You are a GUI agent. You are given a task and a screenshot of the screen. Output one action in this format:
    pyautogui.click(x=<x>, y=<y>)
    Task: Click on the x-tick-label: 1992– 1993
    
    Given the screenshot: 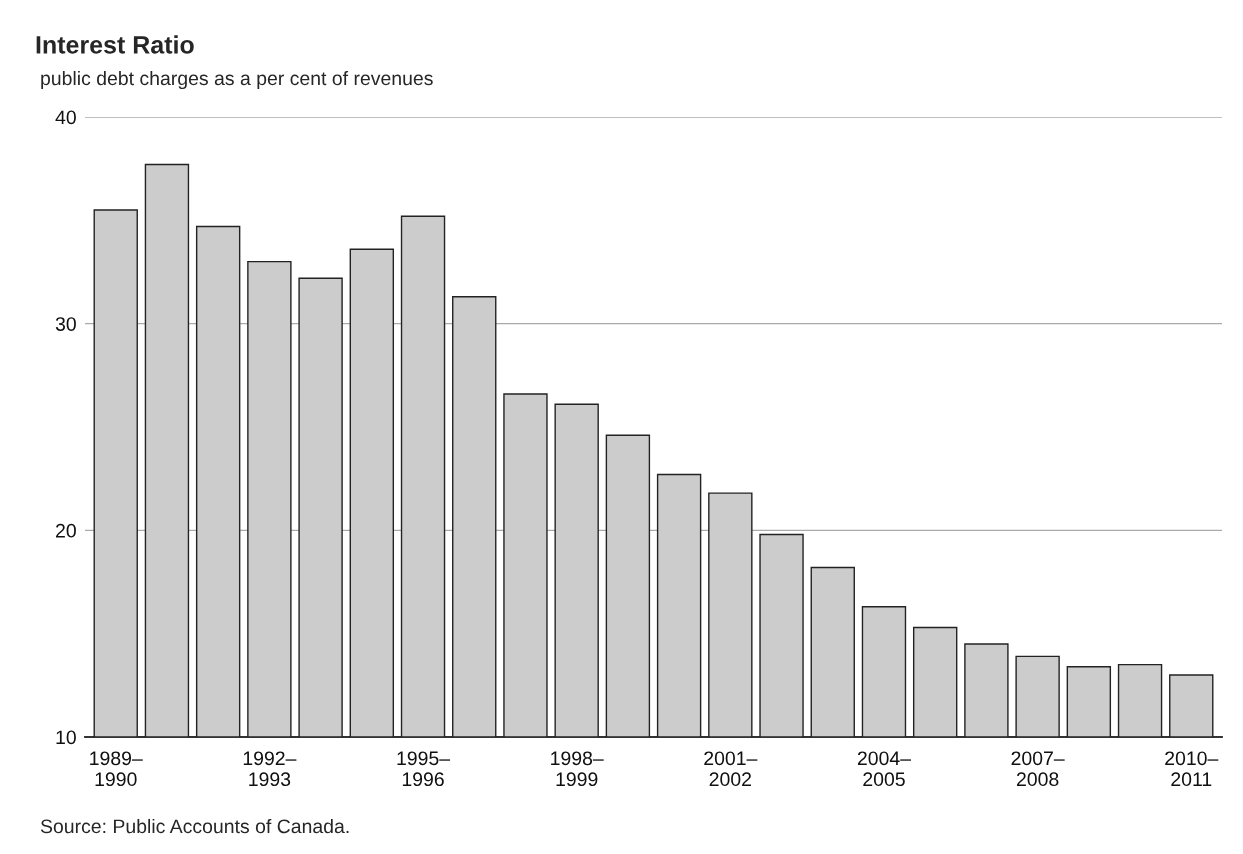 What is the action you would take?
    pyautogui.click(x=270, y=769)
    